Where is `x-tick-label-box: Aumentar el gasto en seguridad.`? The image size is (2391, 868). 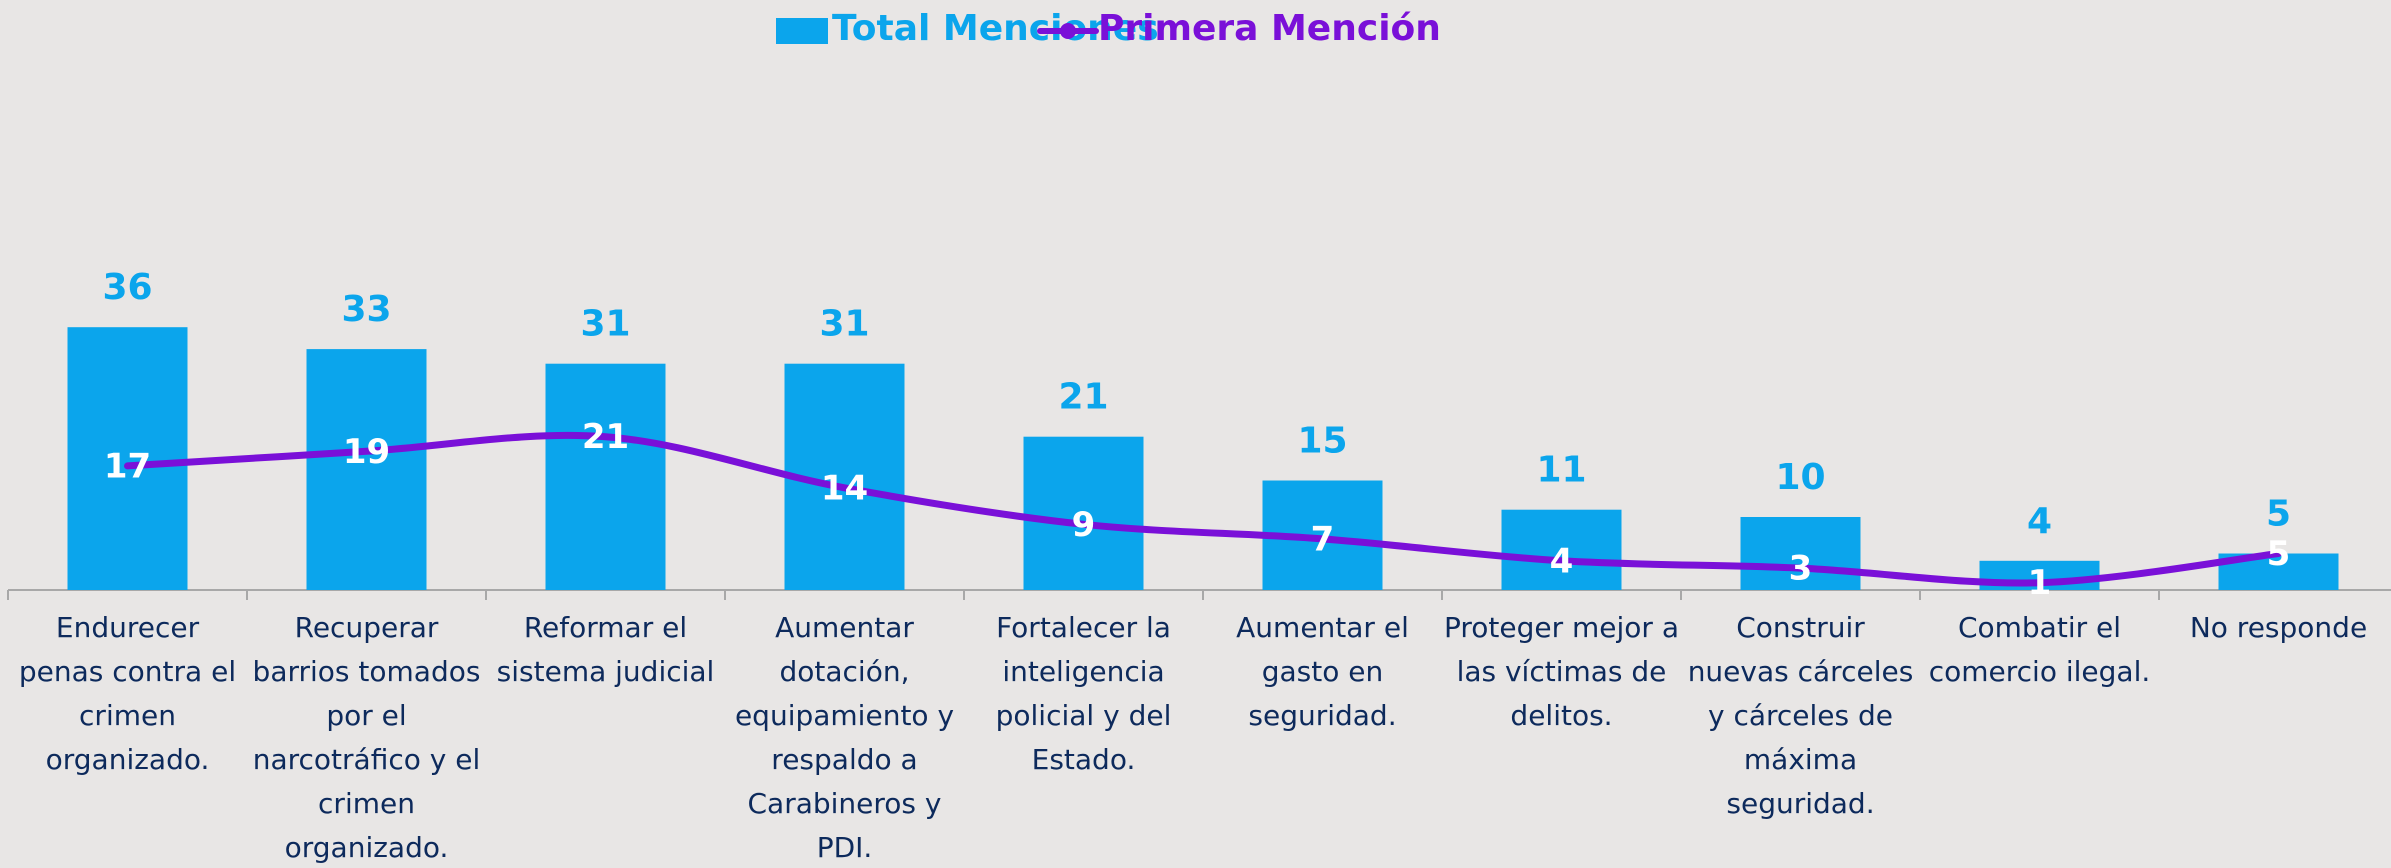 x-tick-label-box: Aumentar el gasto en seguridad. is located at coordinates (1322, 671).